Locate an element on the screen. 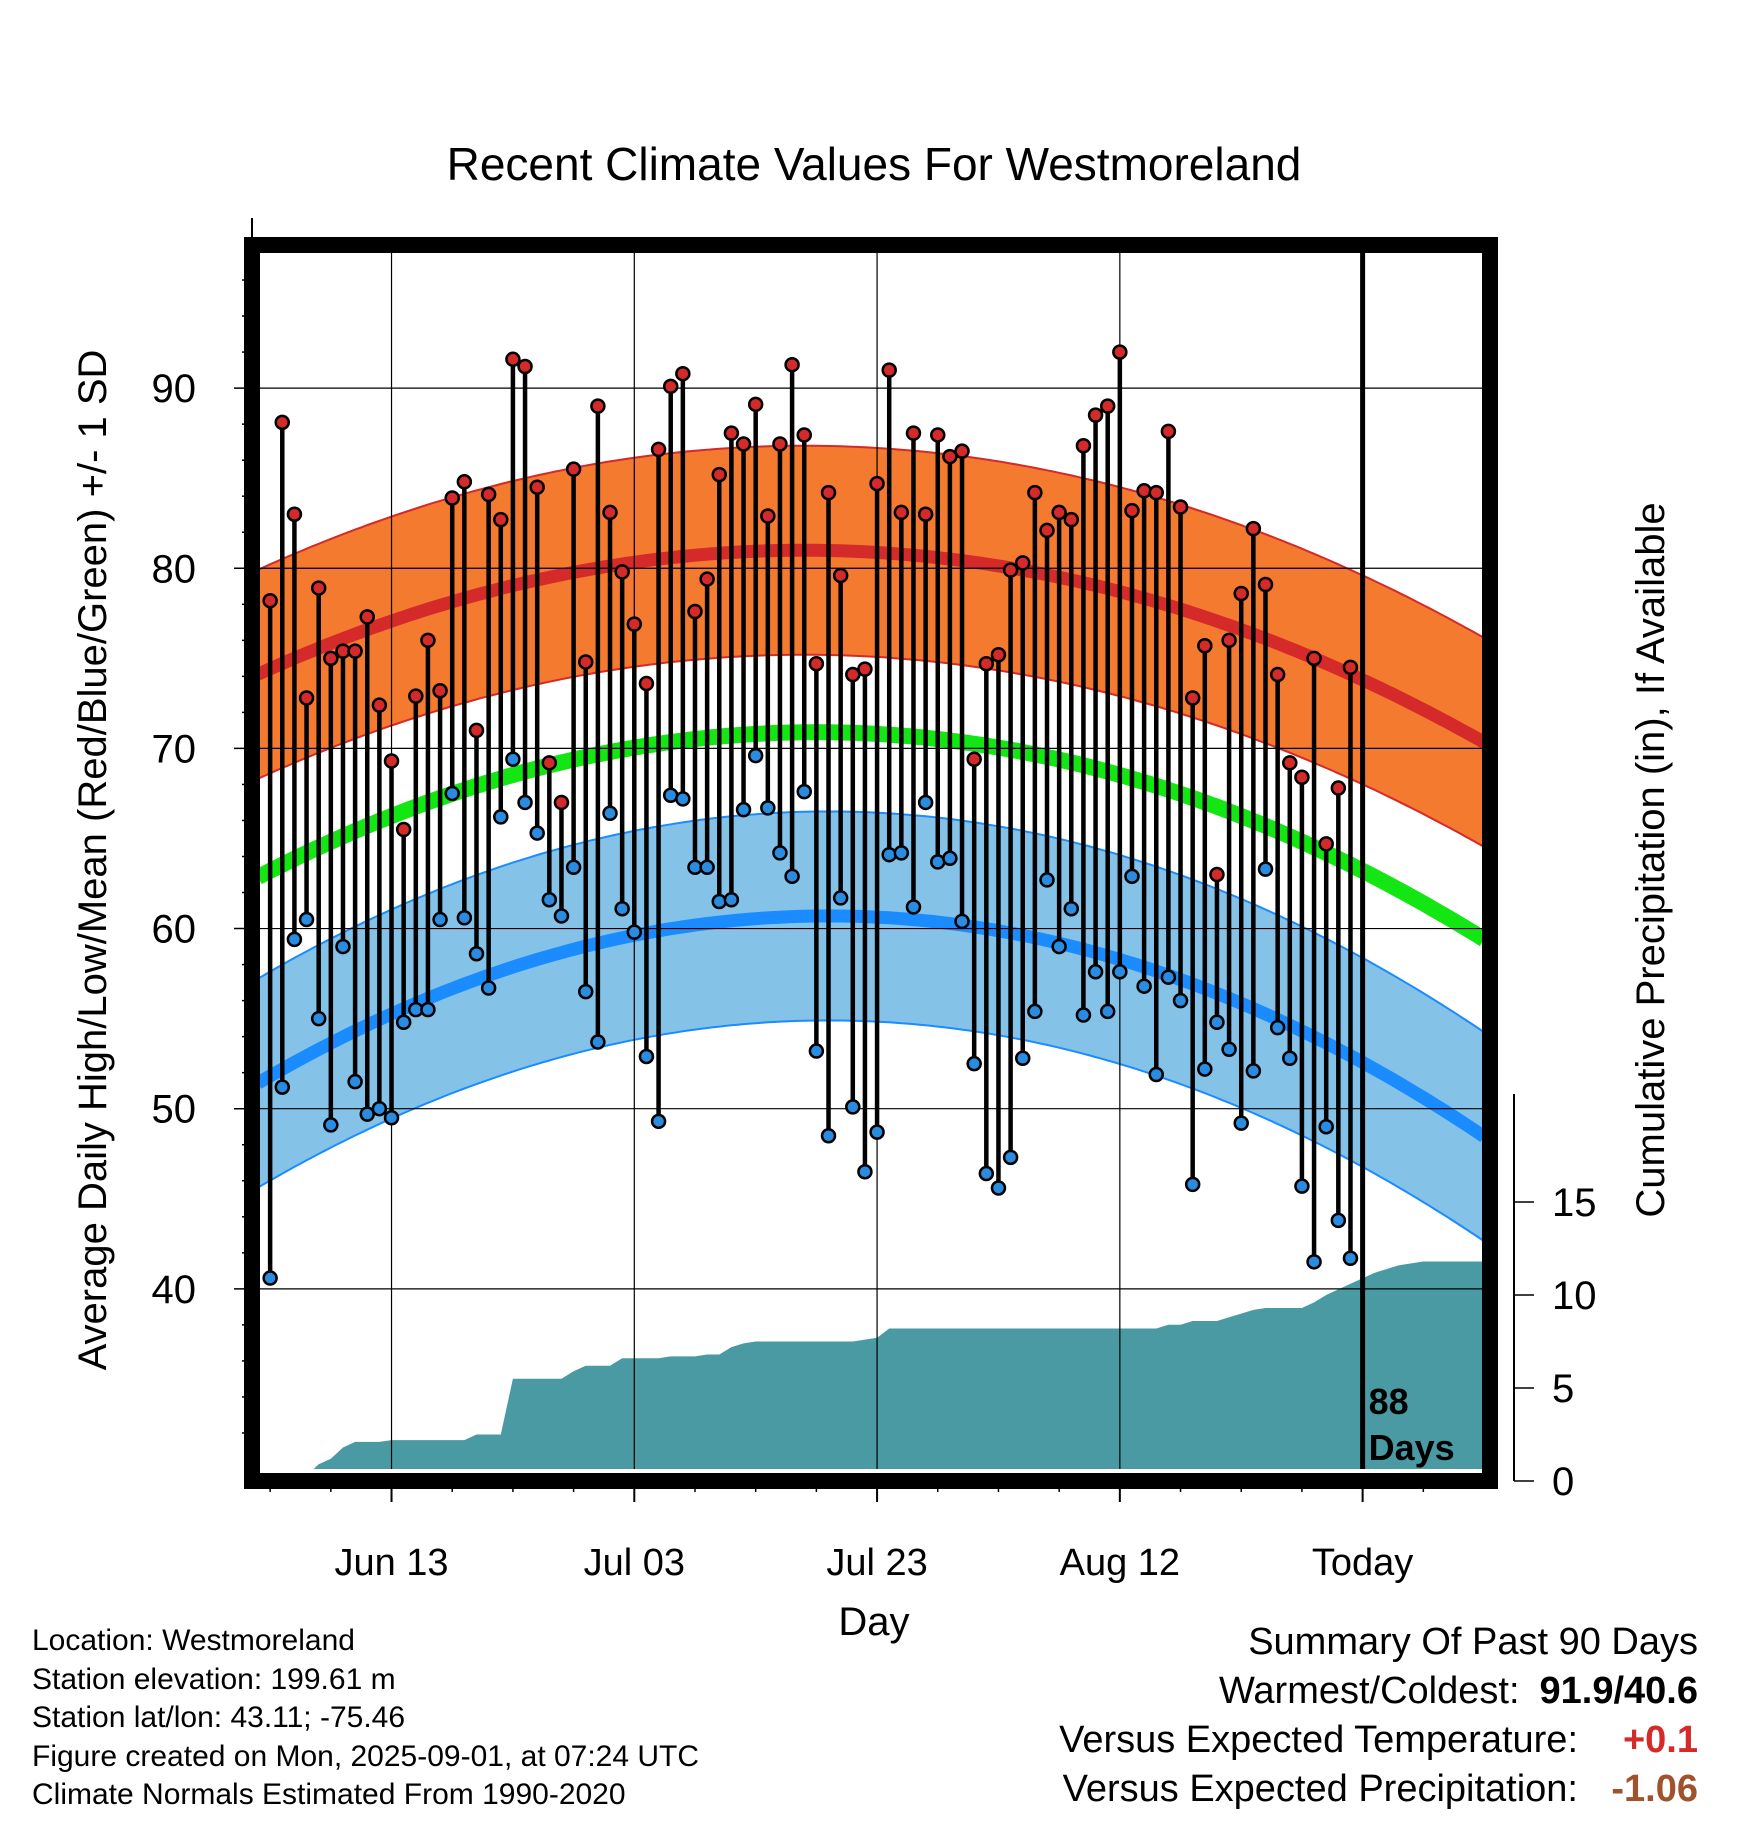 The image size is (1748, 1828). latlon-text: Station lat/lon: 43.11; -75.46 is located at coordinates (219, 1717).